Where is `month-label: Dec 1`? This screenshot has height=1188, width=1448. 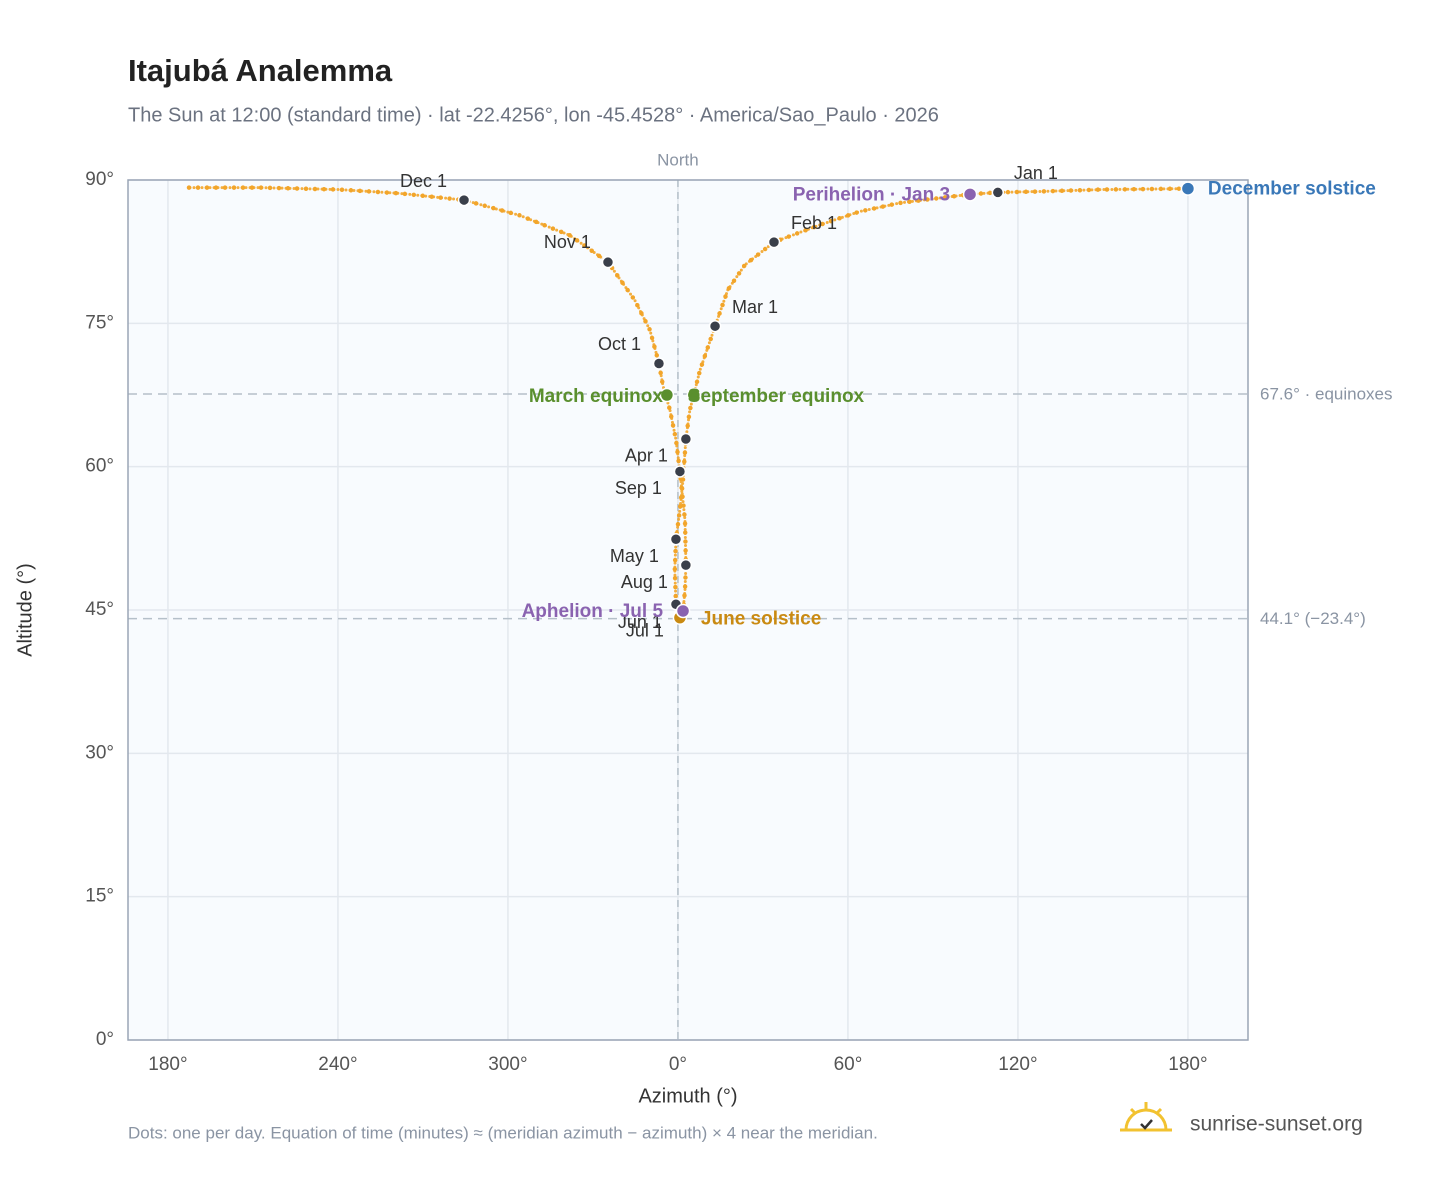
month-label: Dec 1 is located at coordinates (423, 181).